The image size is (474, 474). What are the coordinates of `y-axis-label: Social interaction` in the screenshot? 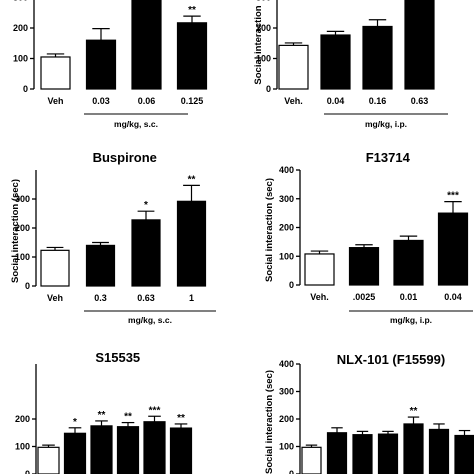 It's located at (258, 44).